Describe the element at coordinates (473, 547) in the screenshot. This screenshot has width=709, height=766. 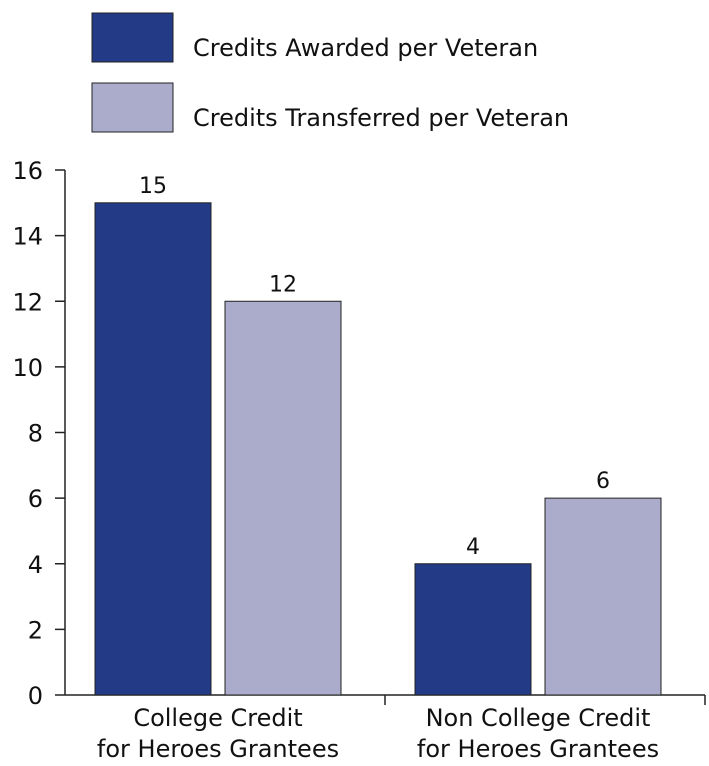
I see `value-label: 4` at that location.